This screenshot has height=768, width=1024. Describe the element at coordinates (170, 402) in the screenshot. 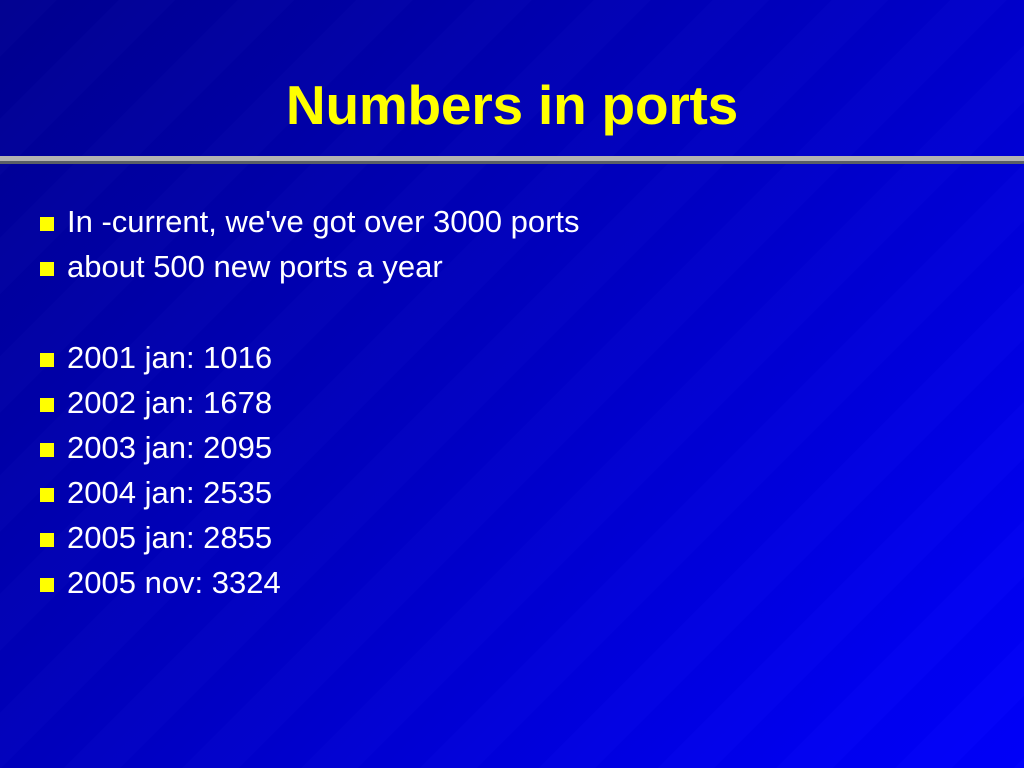

I see `list-item-label: 2002 jan: 1678` at that location.